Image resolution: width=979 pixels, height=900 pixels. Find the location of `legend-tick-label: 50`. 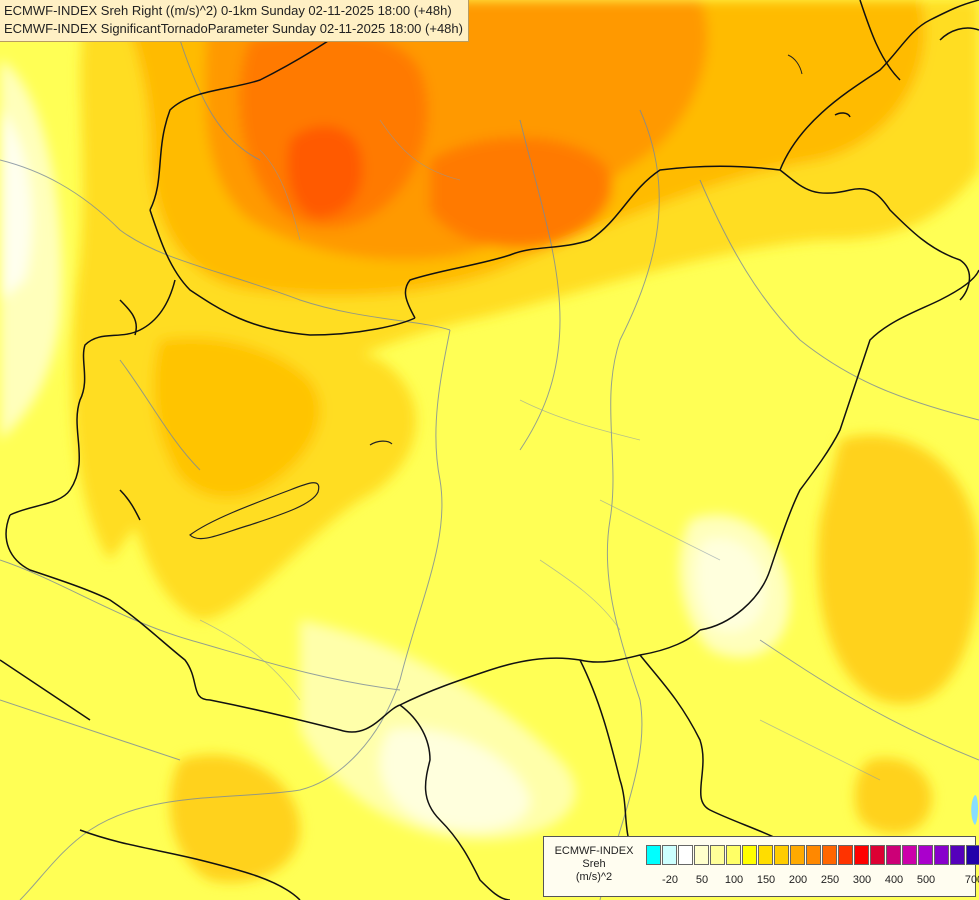

legend-tick-label: 50 is located at coordinates (702, 880).